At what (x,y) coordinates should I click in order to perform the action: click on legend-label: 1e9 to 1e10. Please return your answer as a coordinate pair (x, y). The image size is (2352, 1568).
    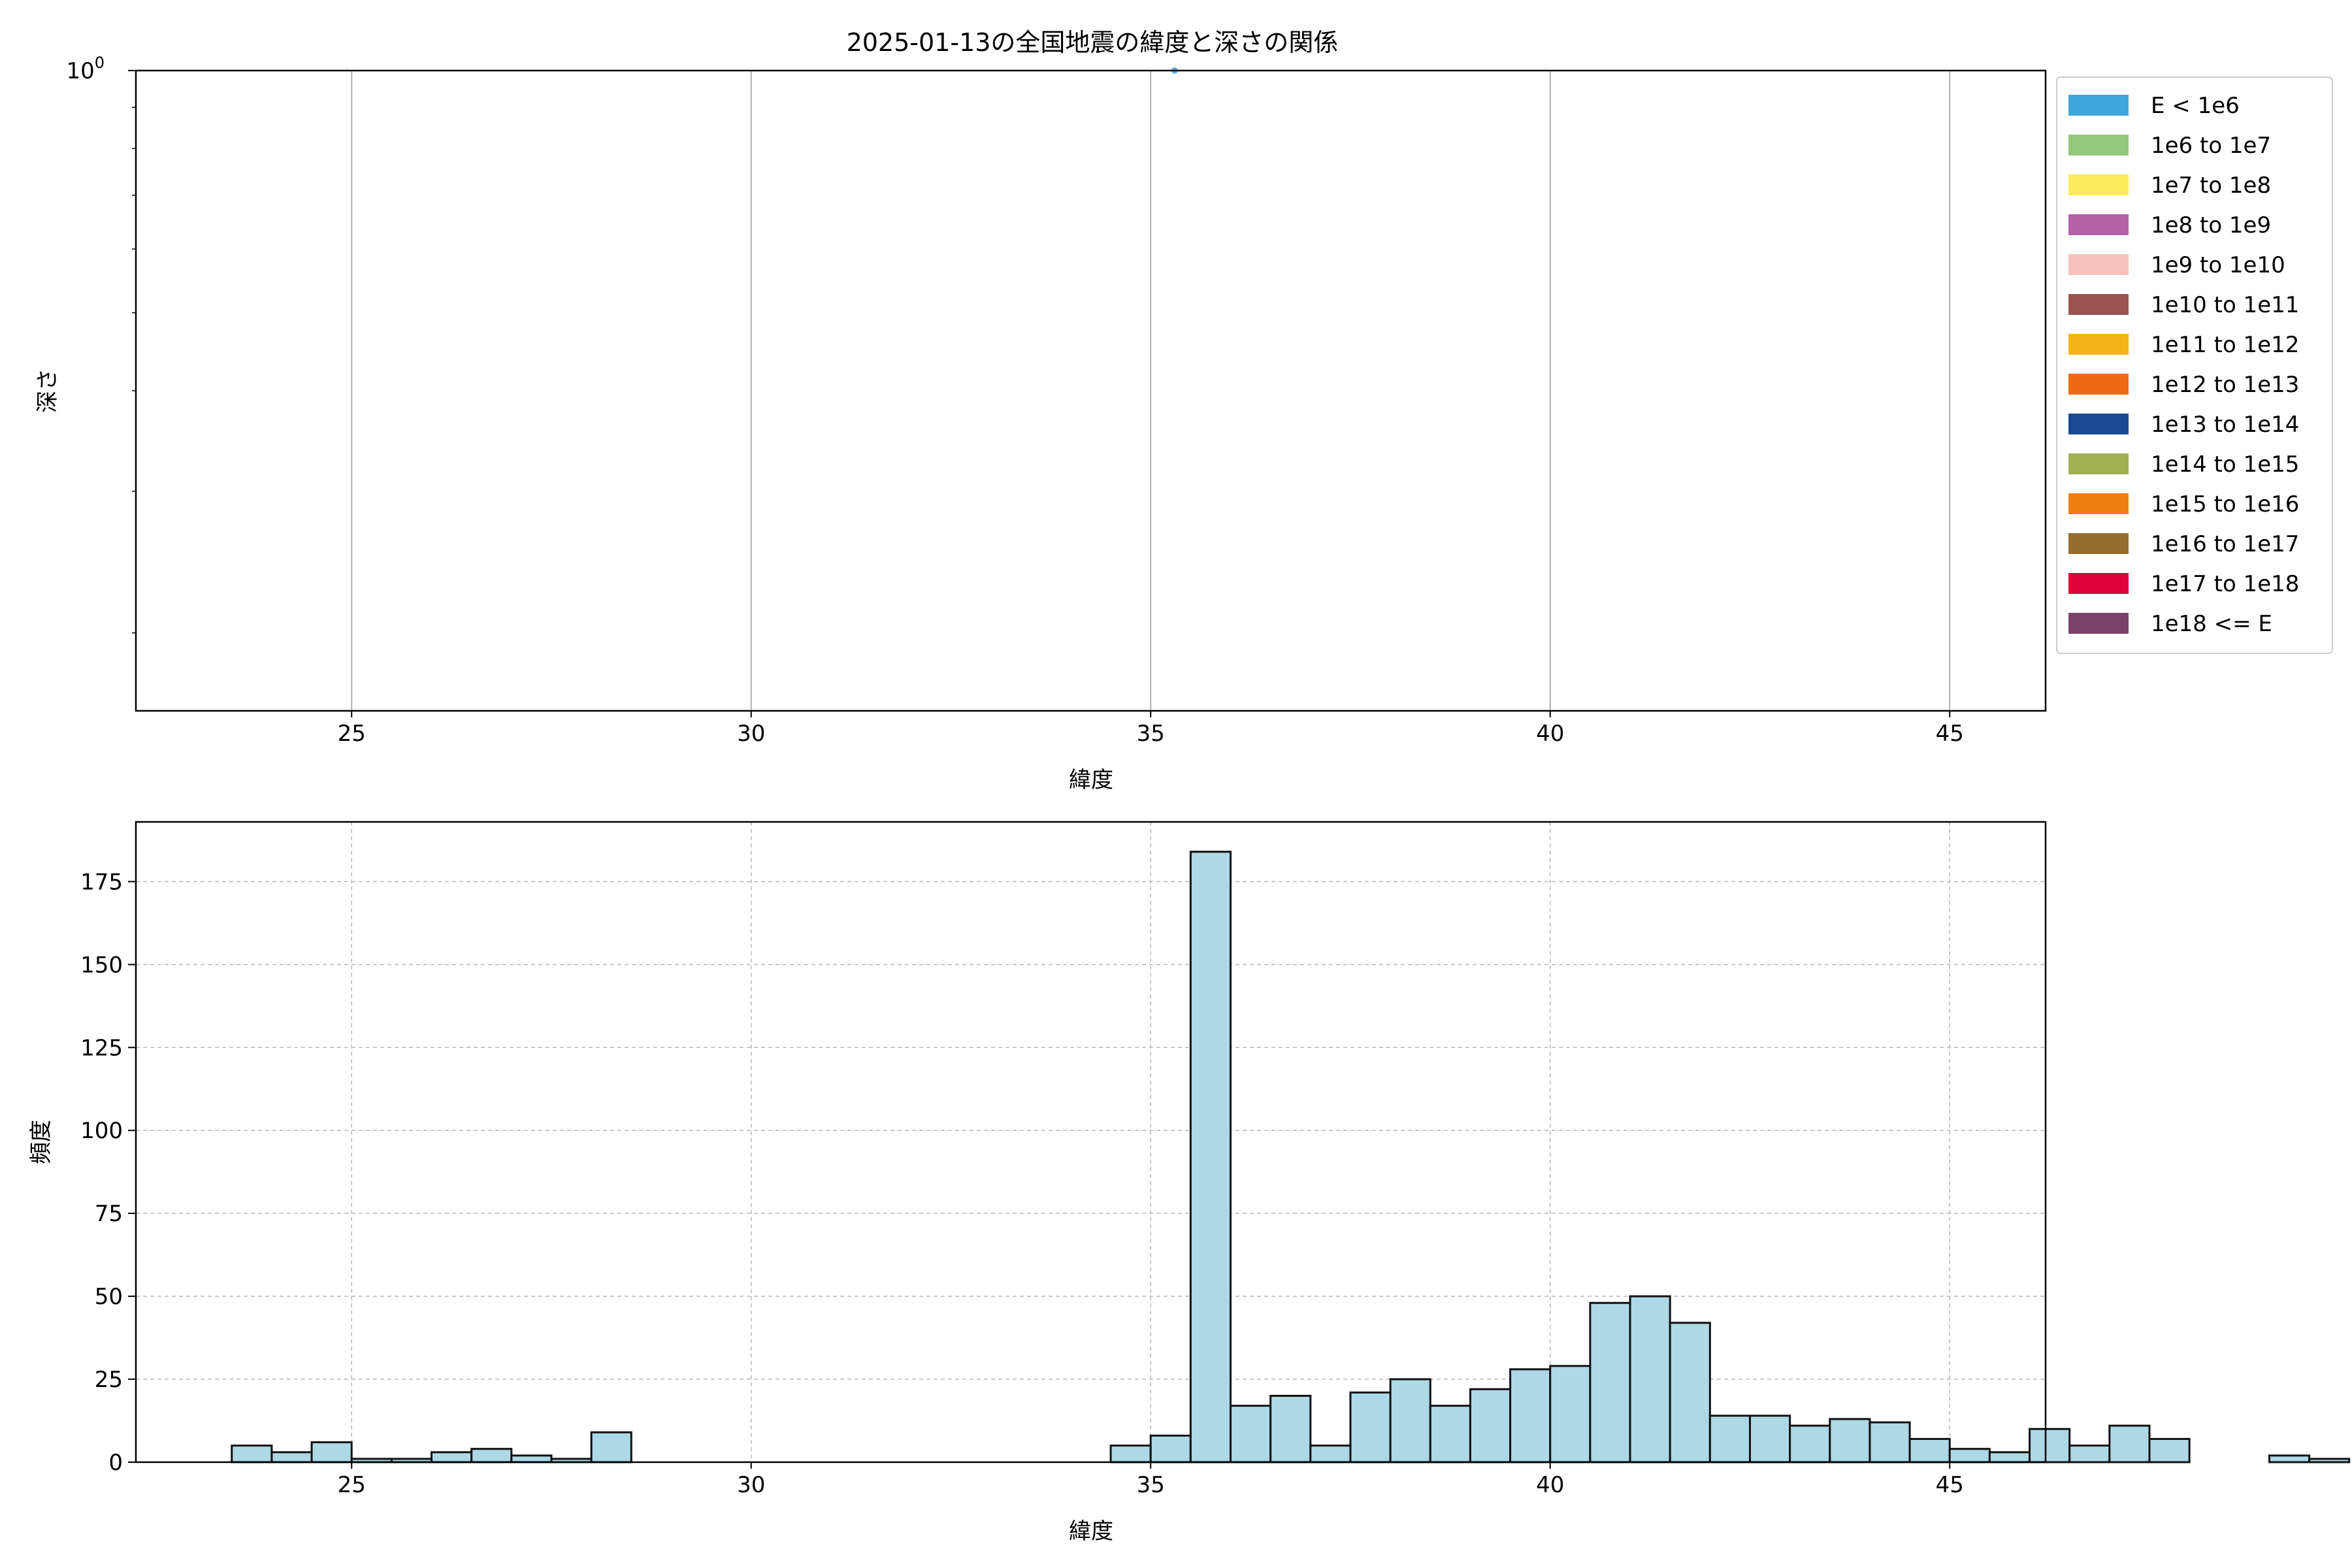
    Looking at the image, I should click on (2218, 265).